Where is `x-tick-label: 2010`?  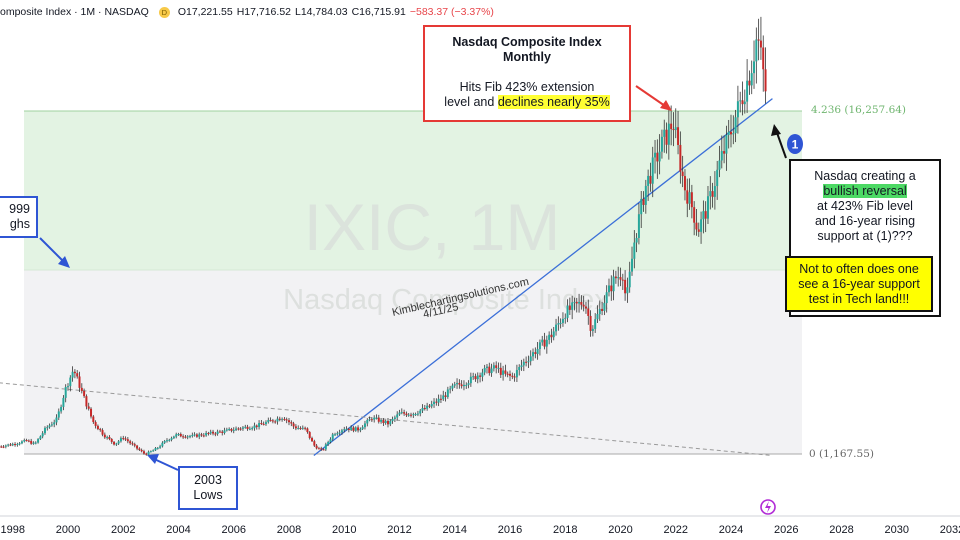 x-tick-label: 2010 is located at coordinates (344, 530).